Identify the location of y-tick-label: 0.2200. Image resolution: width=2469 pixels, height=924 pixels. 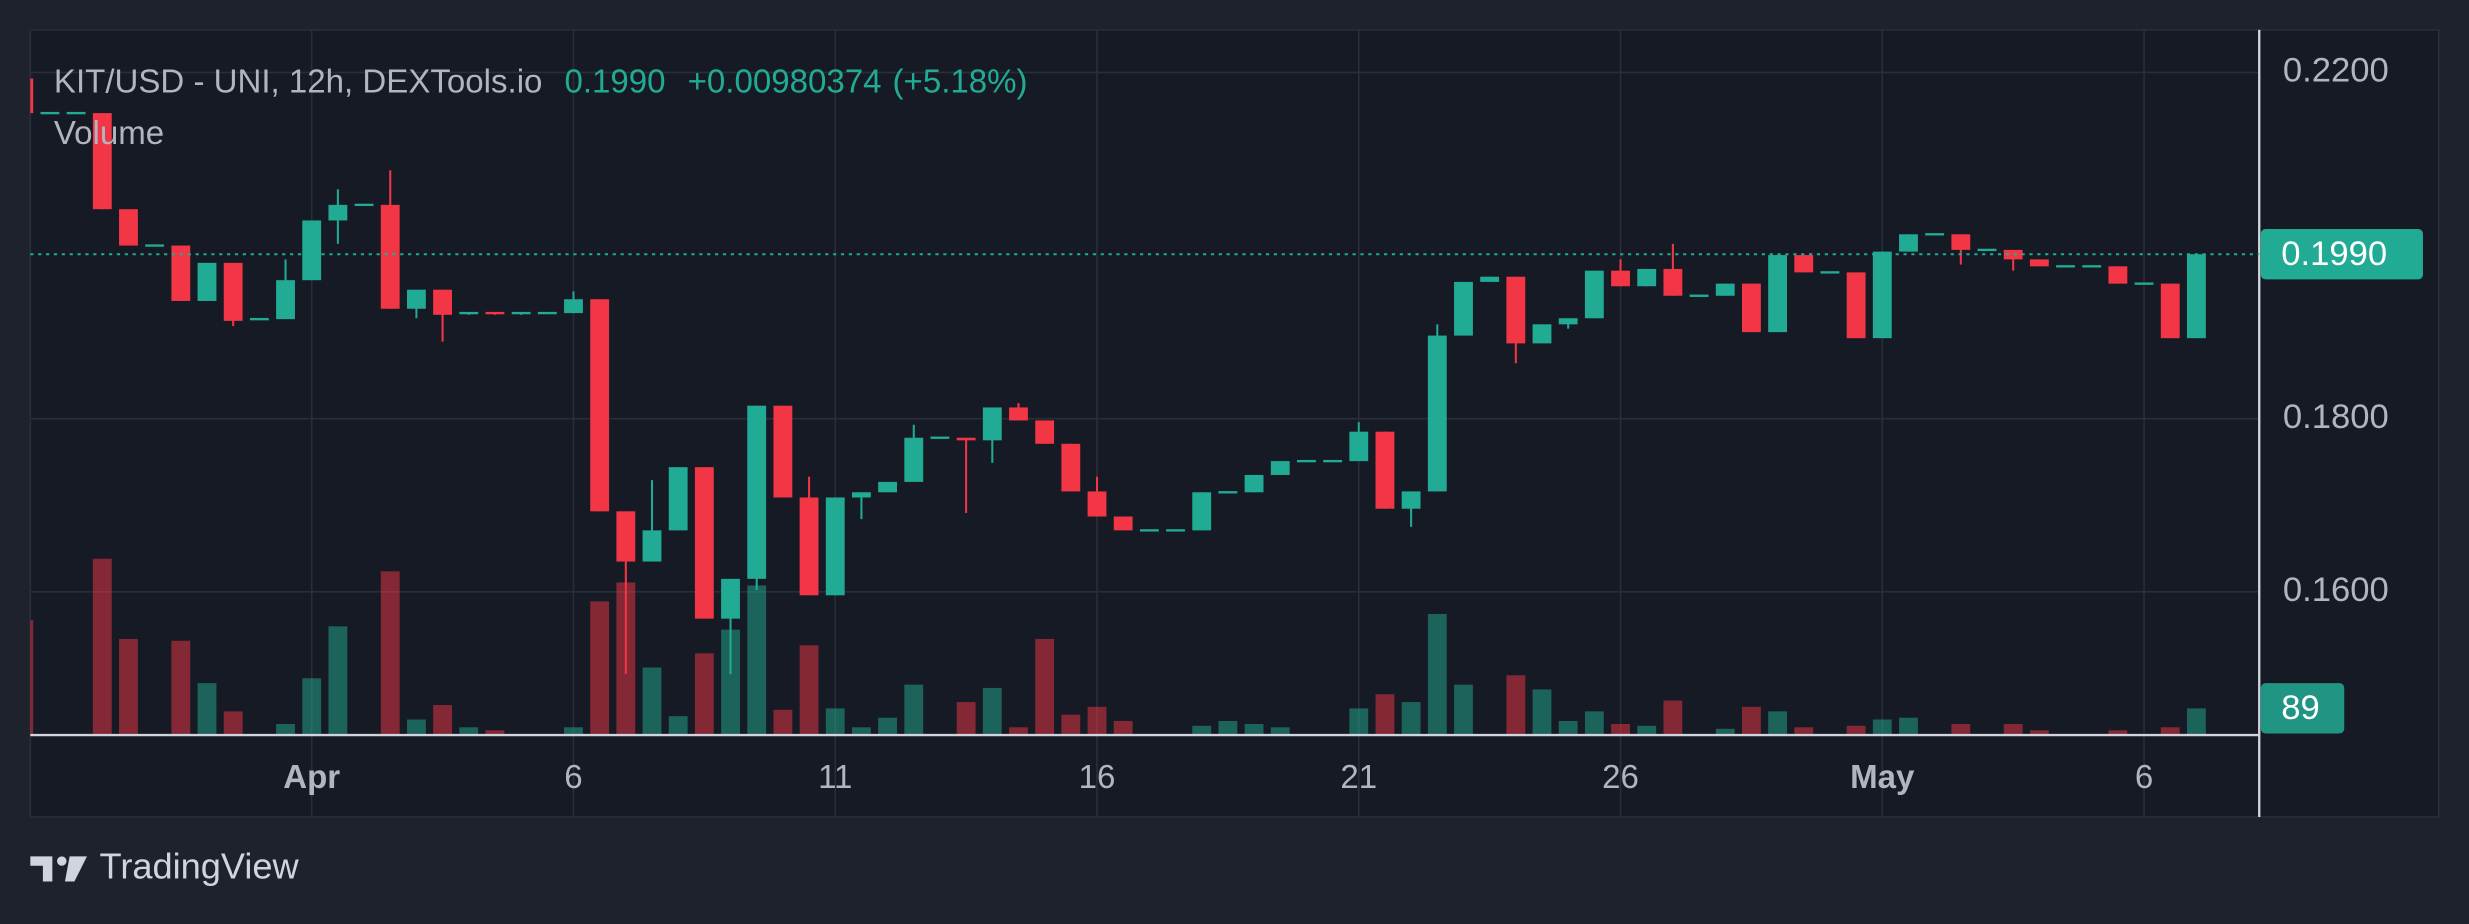
(2336, 71).